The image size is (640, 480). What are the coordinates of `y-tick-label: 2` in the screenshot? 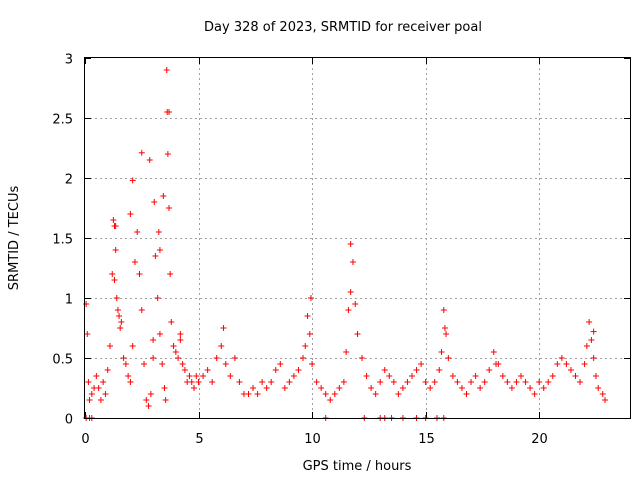 It's located at (69, 180).